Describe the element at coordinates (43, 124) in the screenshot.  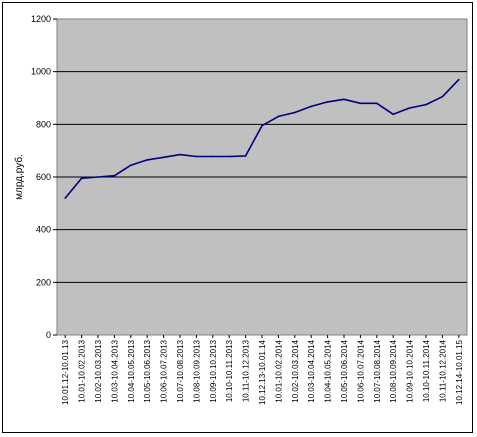
I see `y-tick-label: 800` at that location.